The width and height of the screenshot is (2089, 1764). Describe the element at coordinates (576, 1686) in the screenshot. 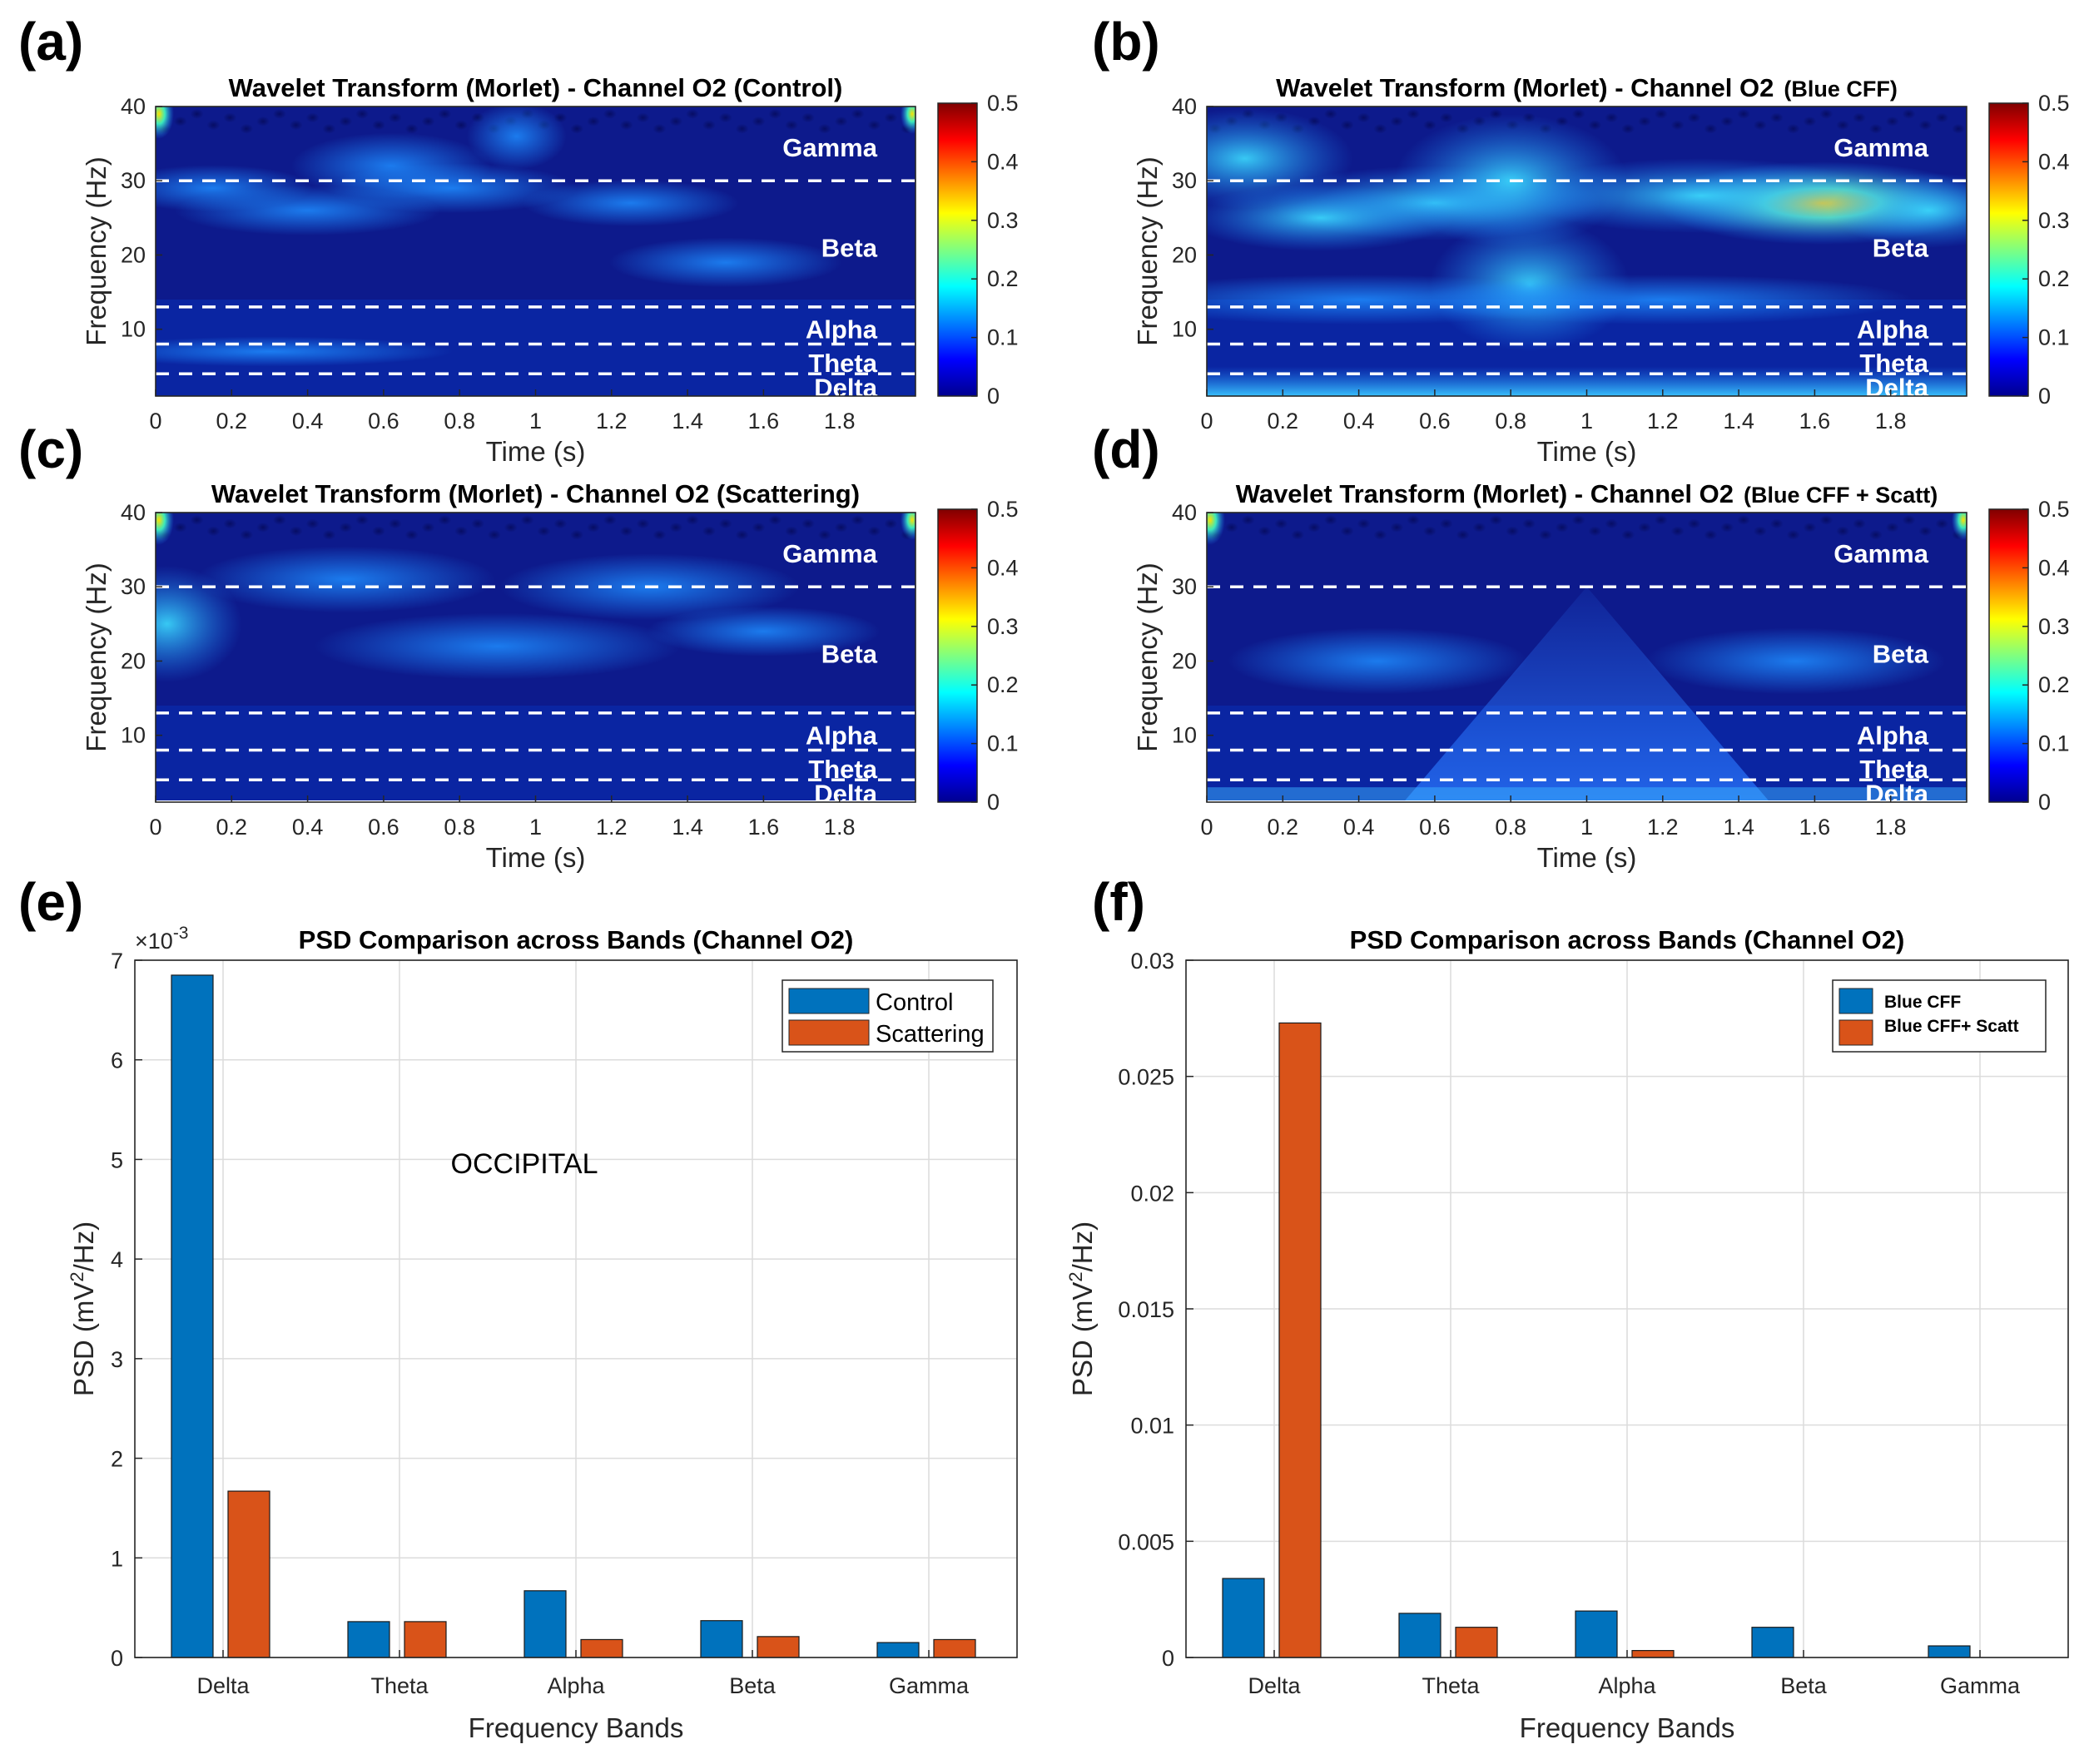

I see `x-tick-label-alpha: Alpha` at that location.